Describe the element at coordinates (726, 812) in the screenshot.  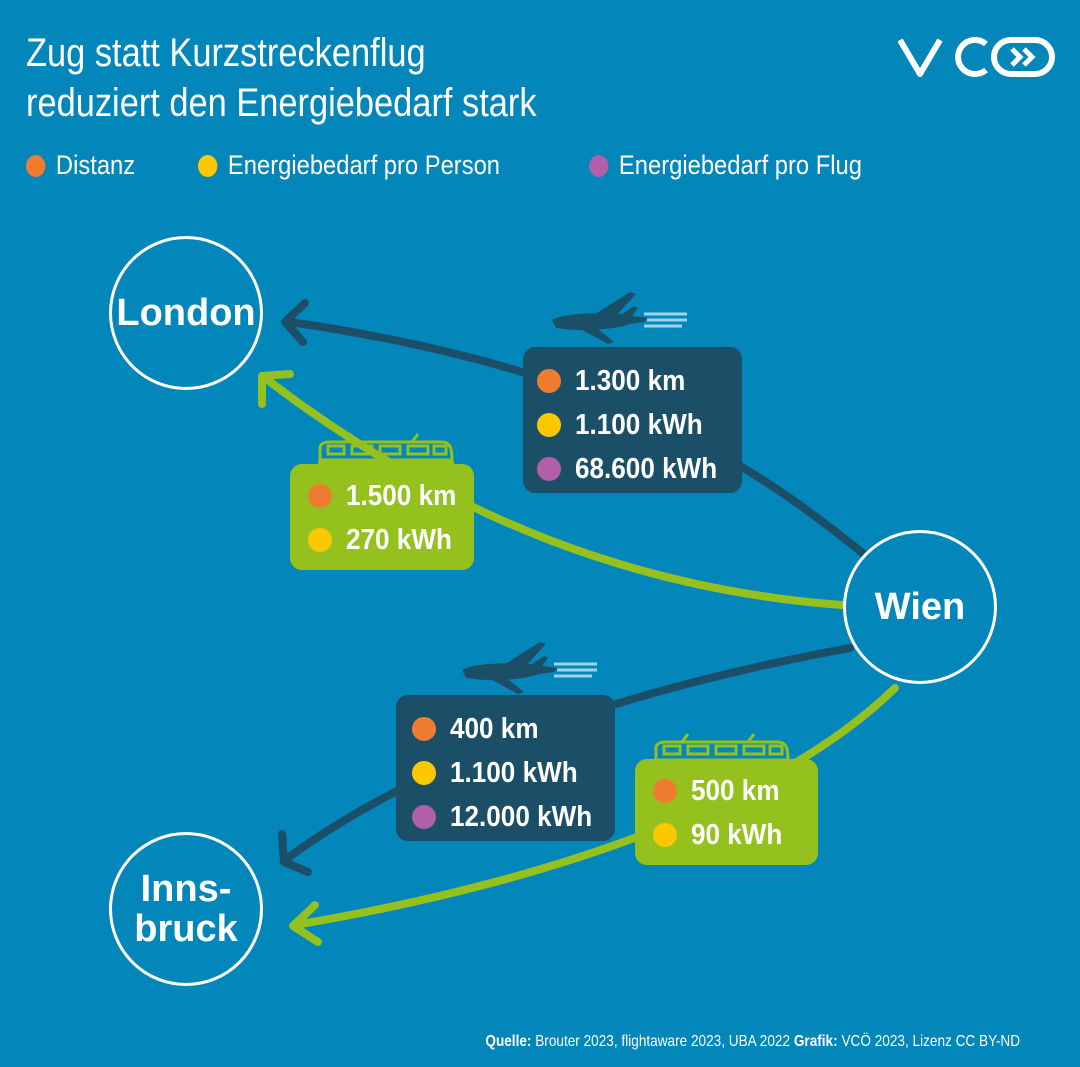
I see `innsbruck-train-box: 500 km 90 kWh` at that location.